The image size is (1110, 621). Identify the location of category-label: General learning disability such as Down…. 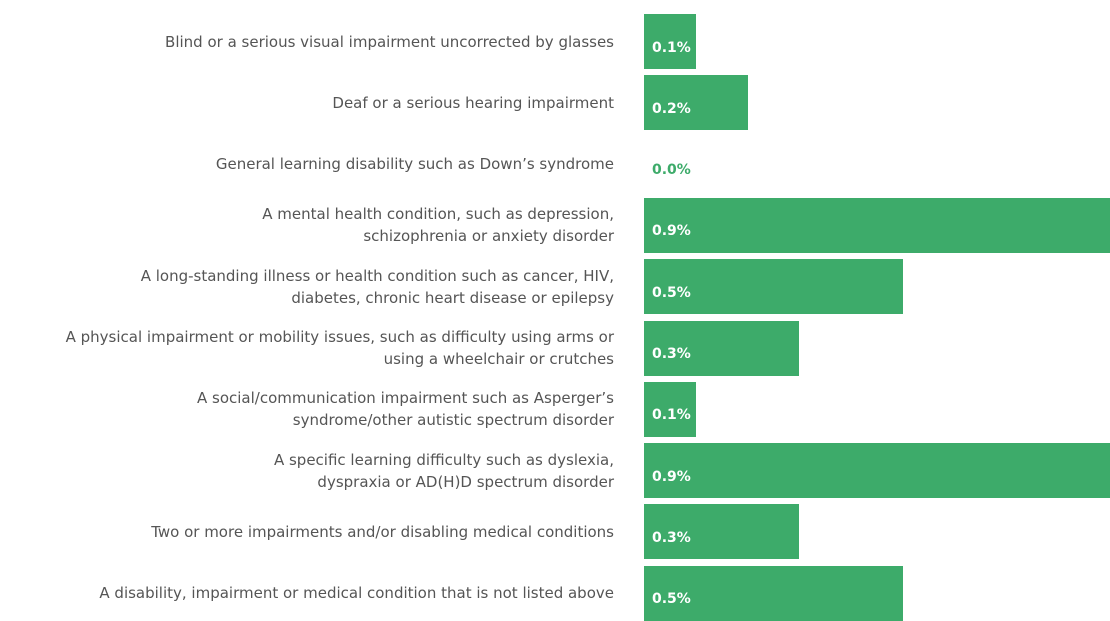
(414, 164).